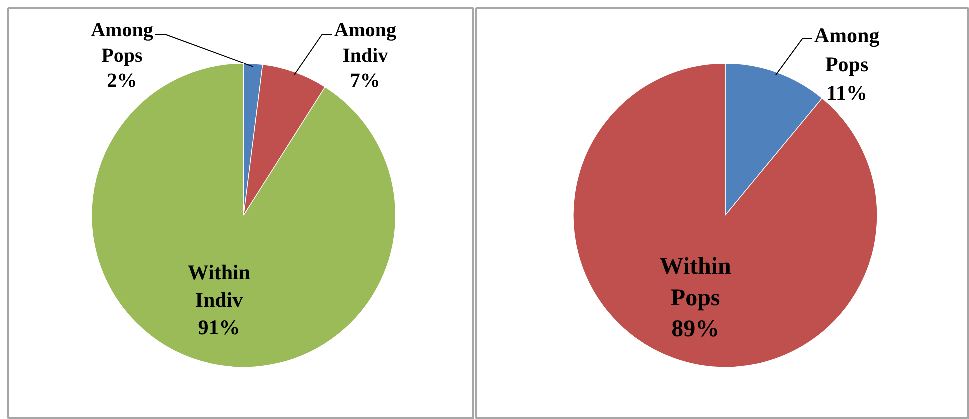 This screenshot has height=419, width=969. I want to click on data-label: 2%, so click(122, 81).